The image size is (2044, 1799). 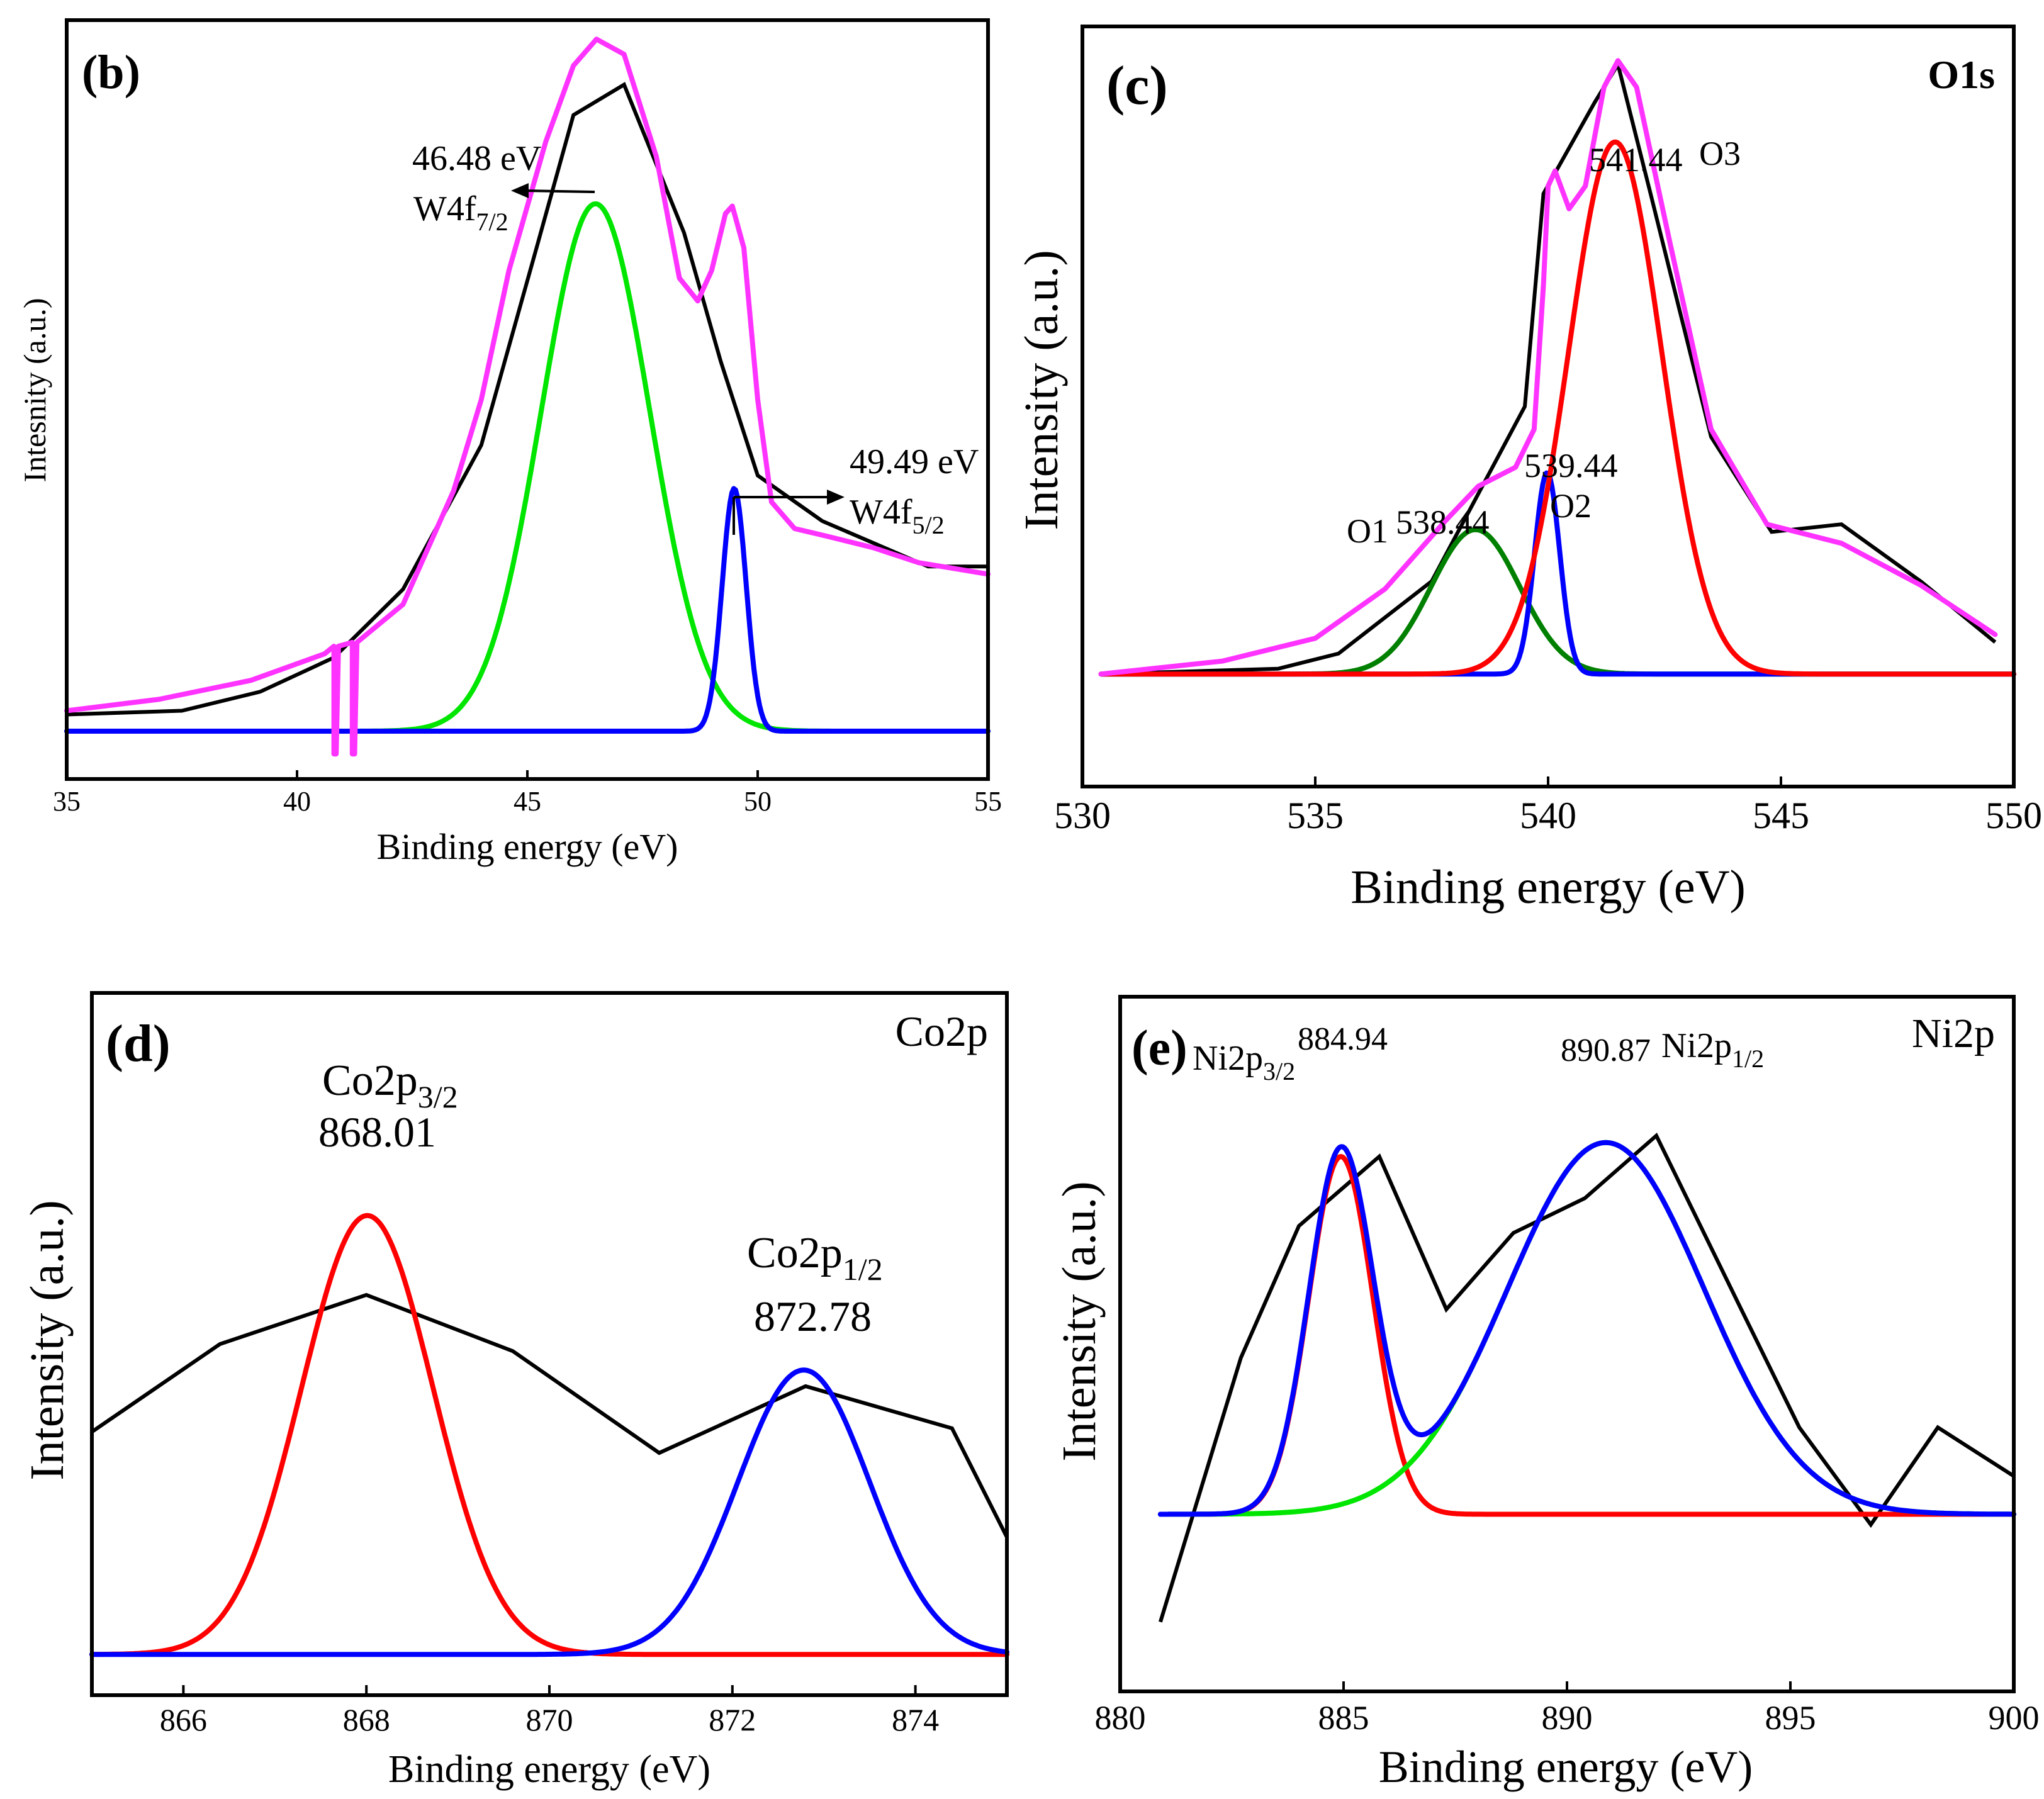 I want to click on panel-e-curves, so click(x=1586, y=1377).